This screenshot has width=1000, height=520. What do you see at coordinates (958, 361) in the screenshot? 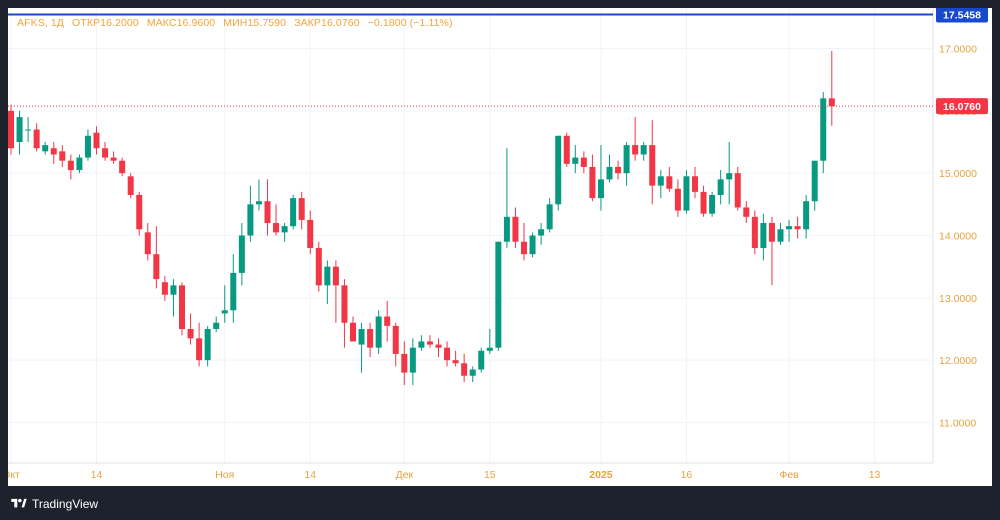
I see `price-axis-label: 12.0000` at bounding box center [958, 361].